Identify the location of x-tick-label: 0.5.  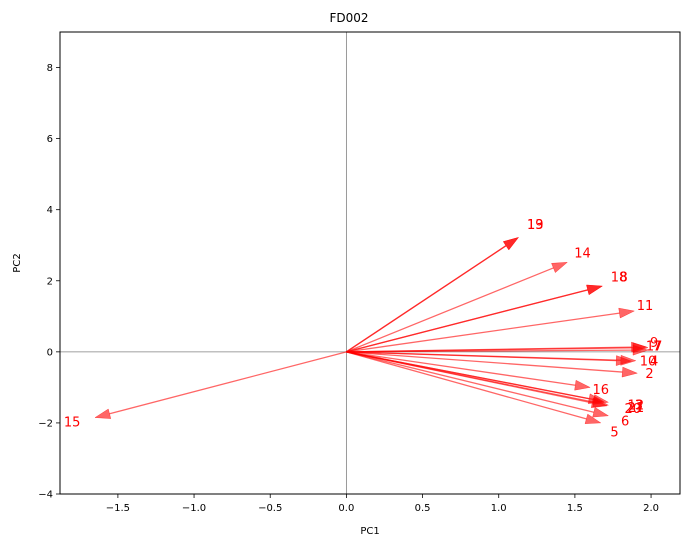
(423, 508).